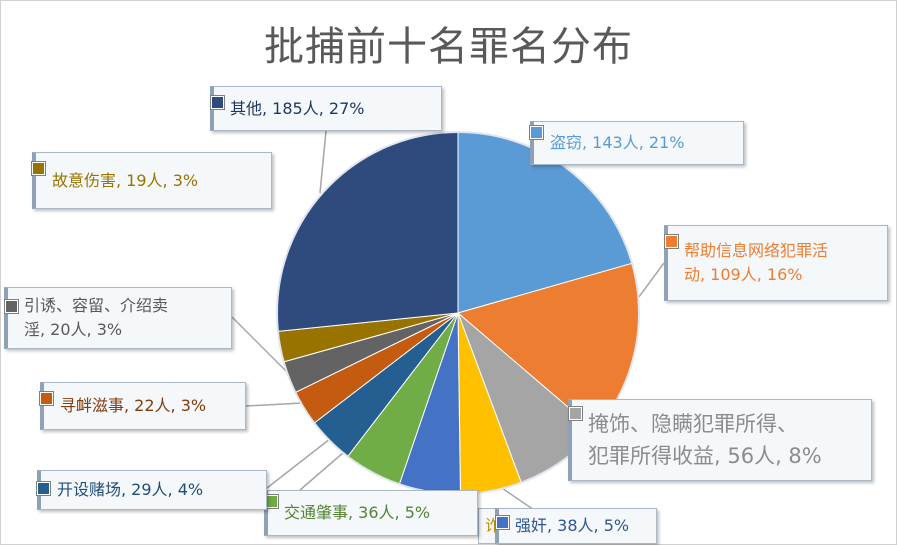 The height and width of the screenshot is (545, 897). I want to click on data-label-text-1: 帮助信息网络犯罪活 动, 109人, 16%, so click(756, 262).